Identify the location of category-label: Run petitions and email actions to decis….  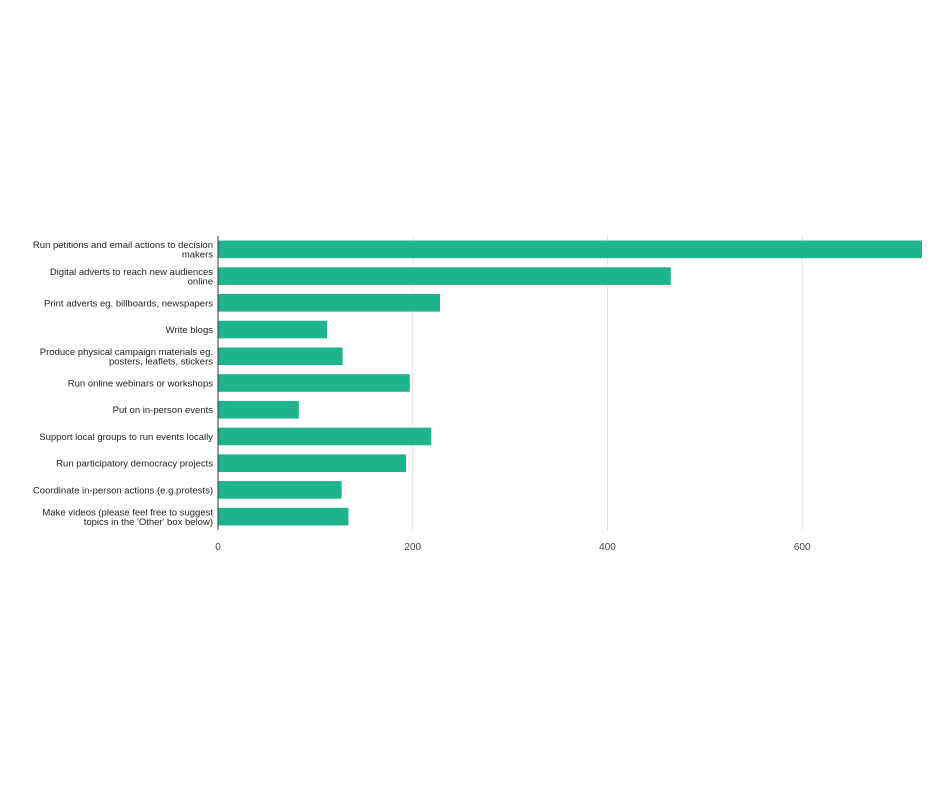
(123, 250).